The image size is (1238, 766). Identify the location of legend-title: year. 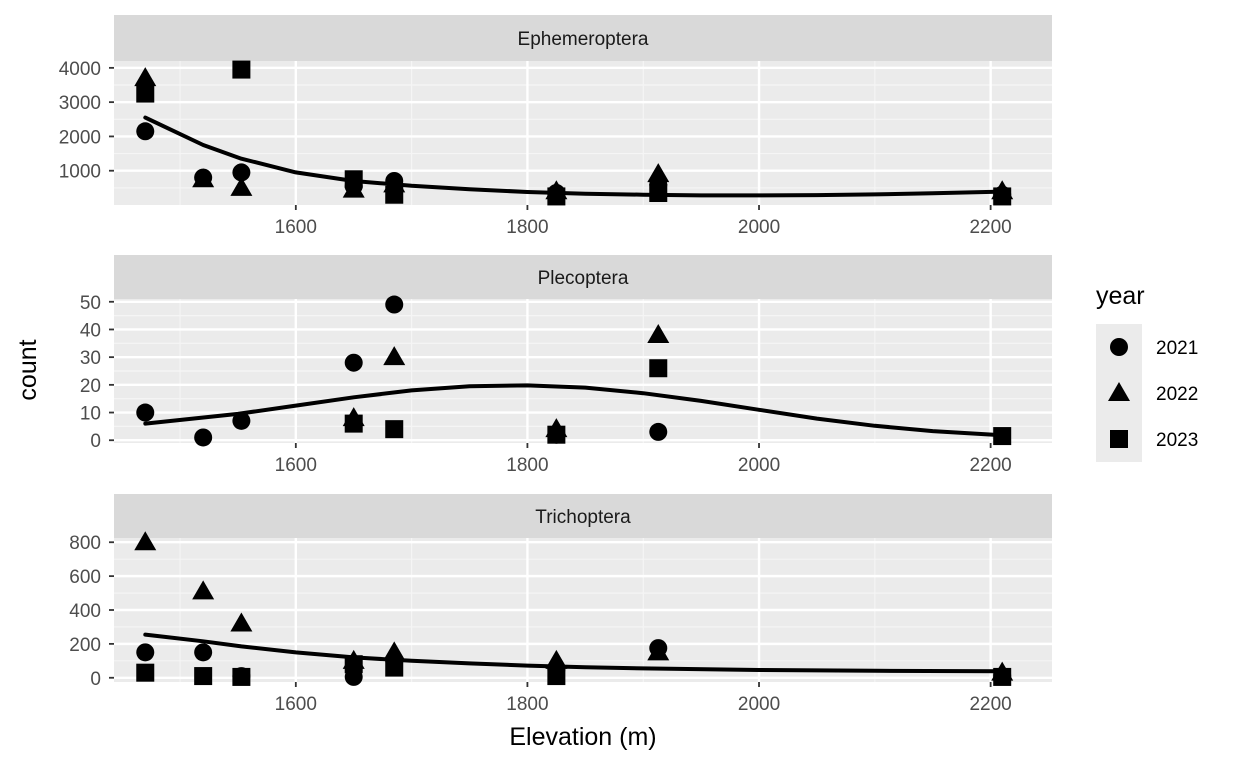
(1120, 296).